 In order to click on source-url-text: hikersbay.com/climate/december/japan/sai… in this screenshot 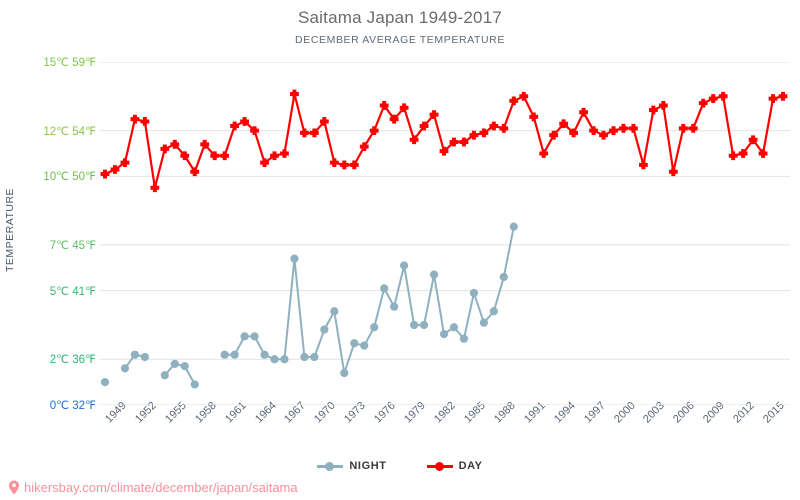, I will do `click(161, 487)`.